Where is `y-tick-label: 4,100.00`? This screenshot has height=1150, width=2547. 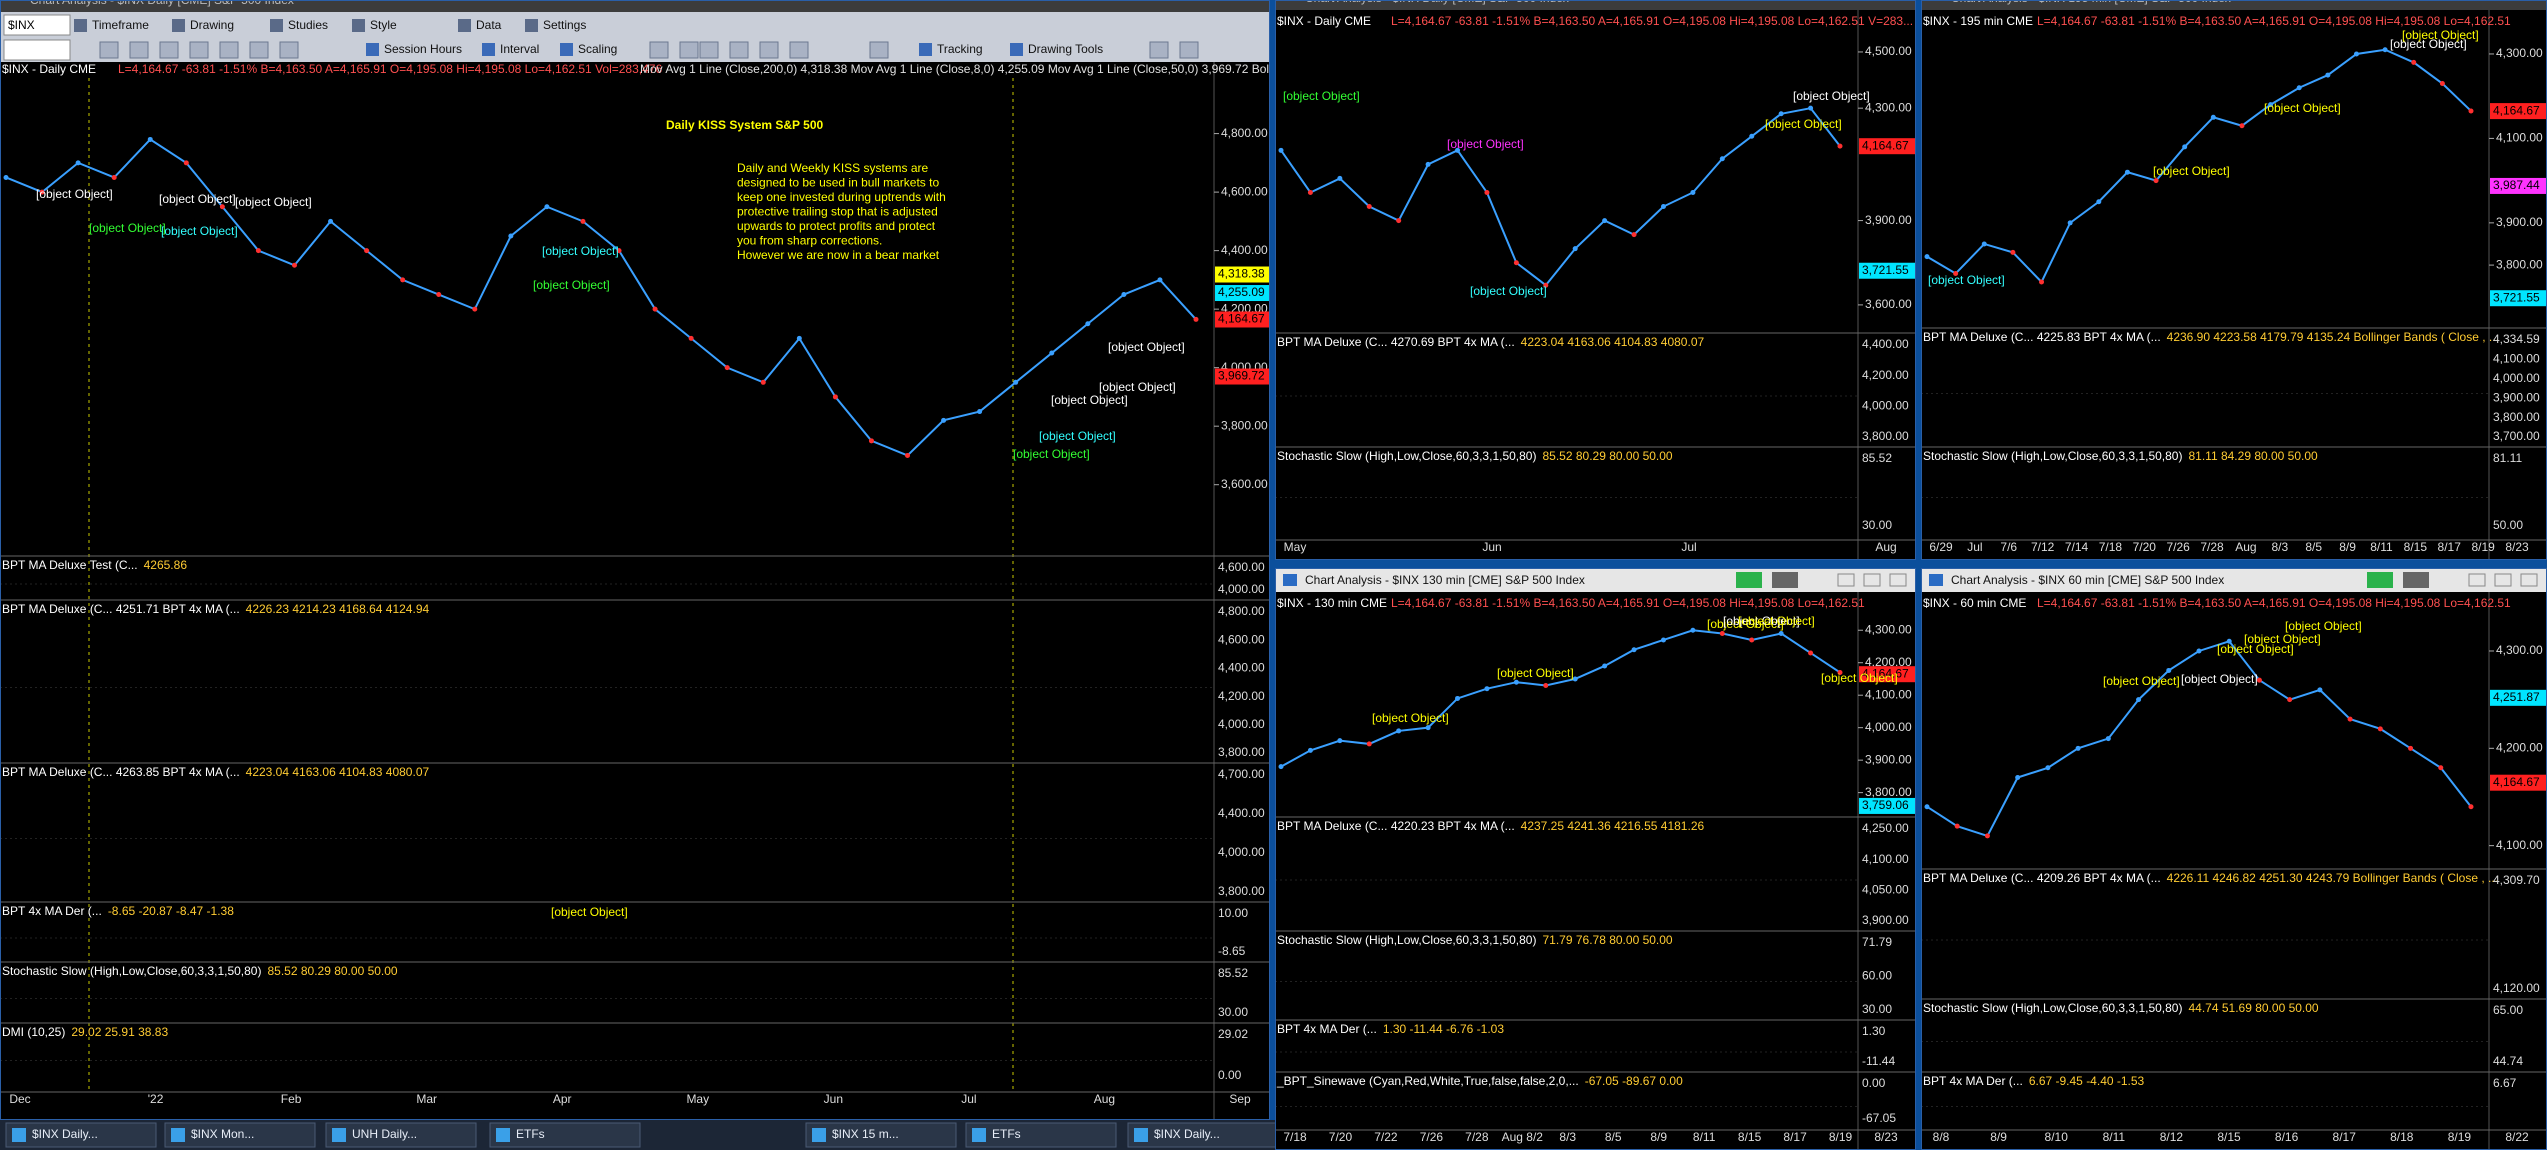 y-tick-label: 4,100.00 is located at coordinates (2519, 845).